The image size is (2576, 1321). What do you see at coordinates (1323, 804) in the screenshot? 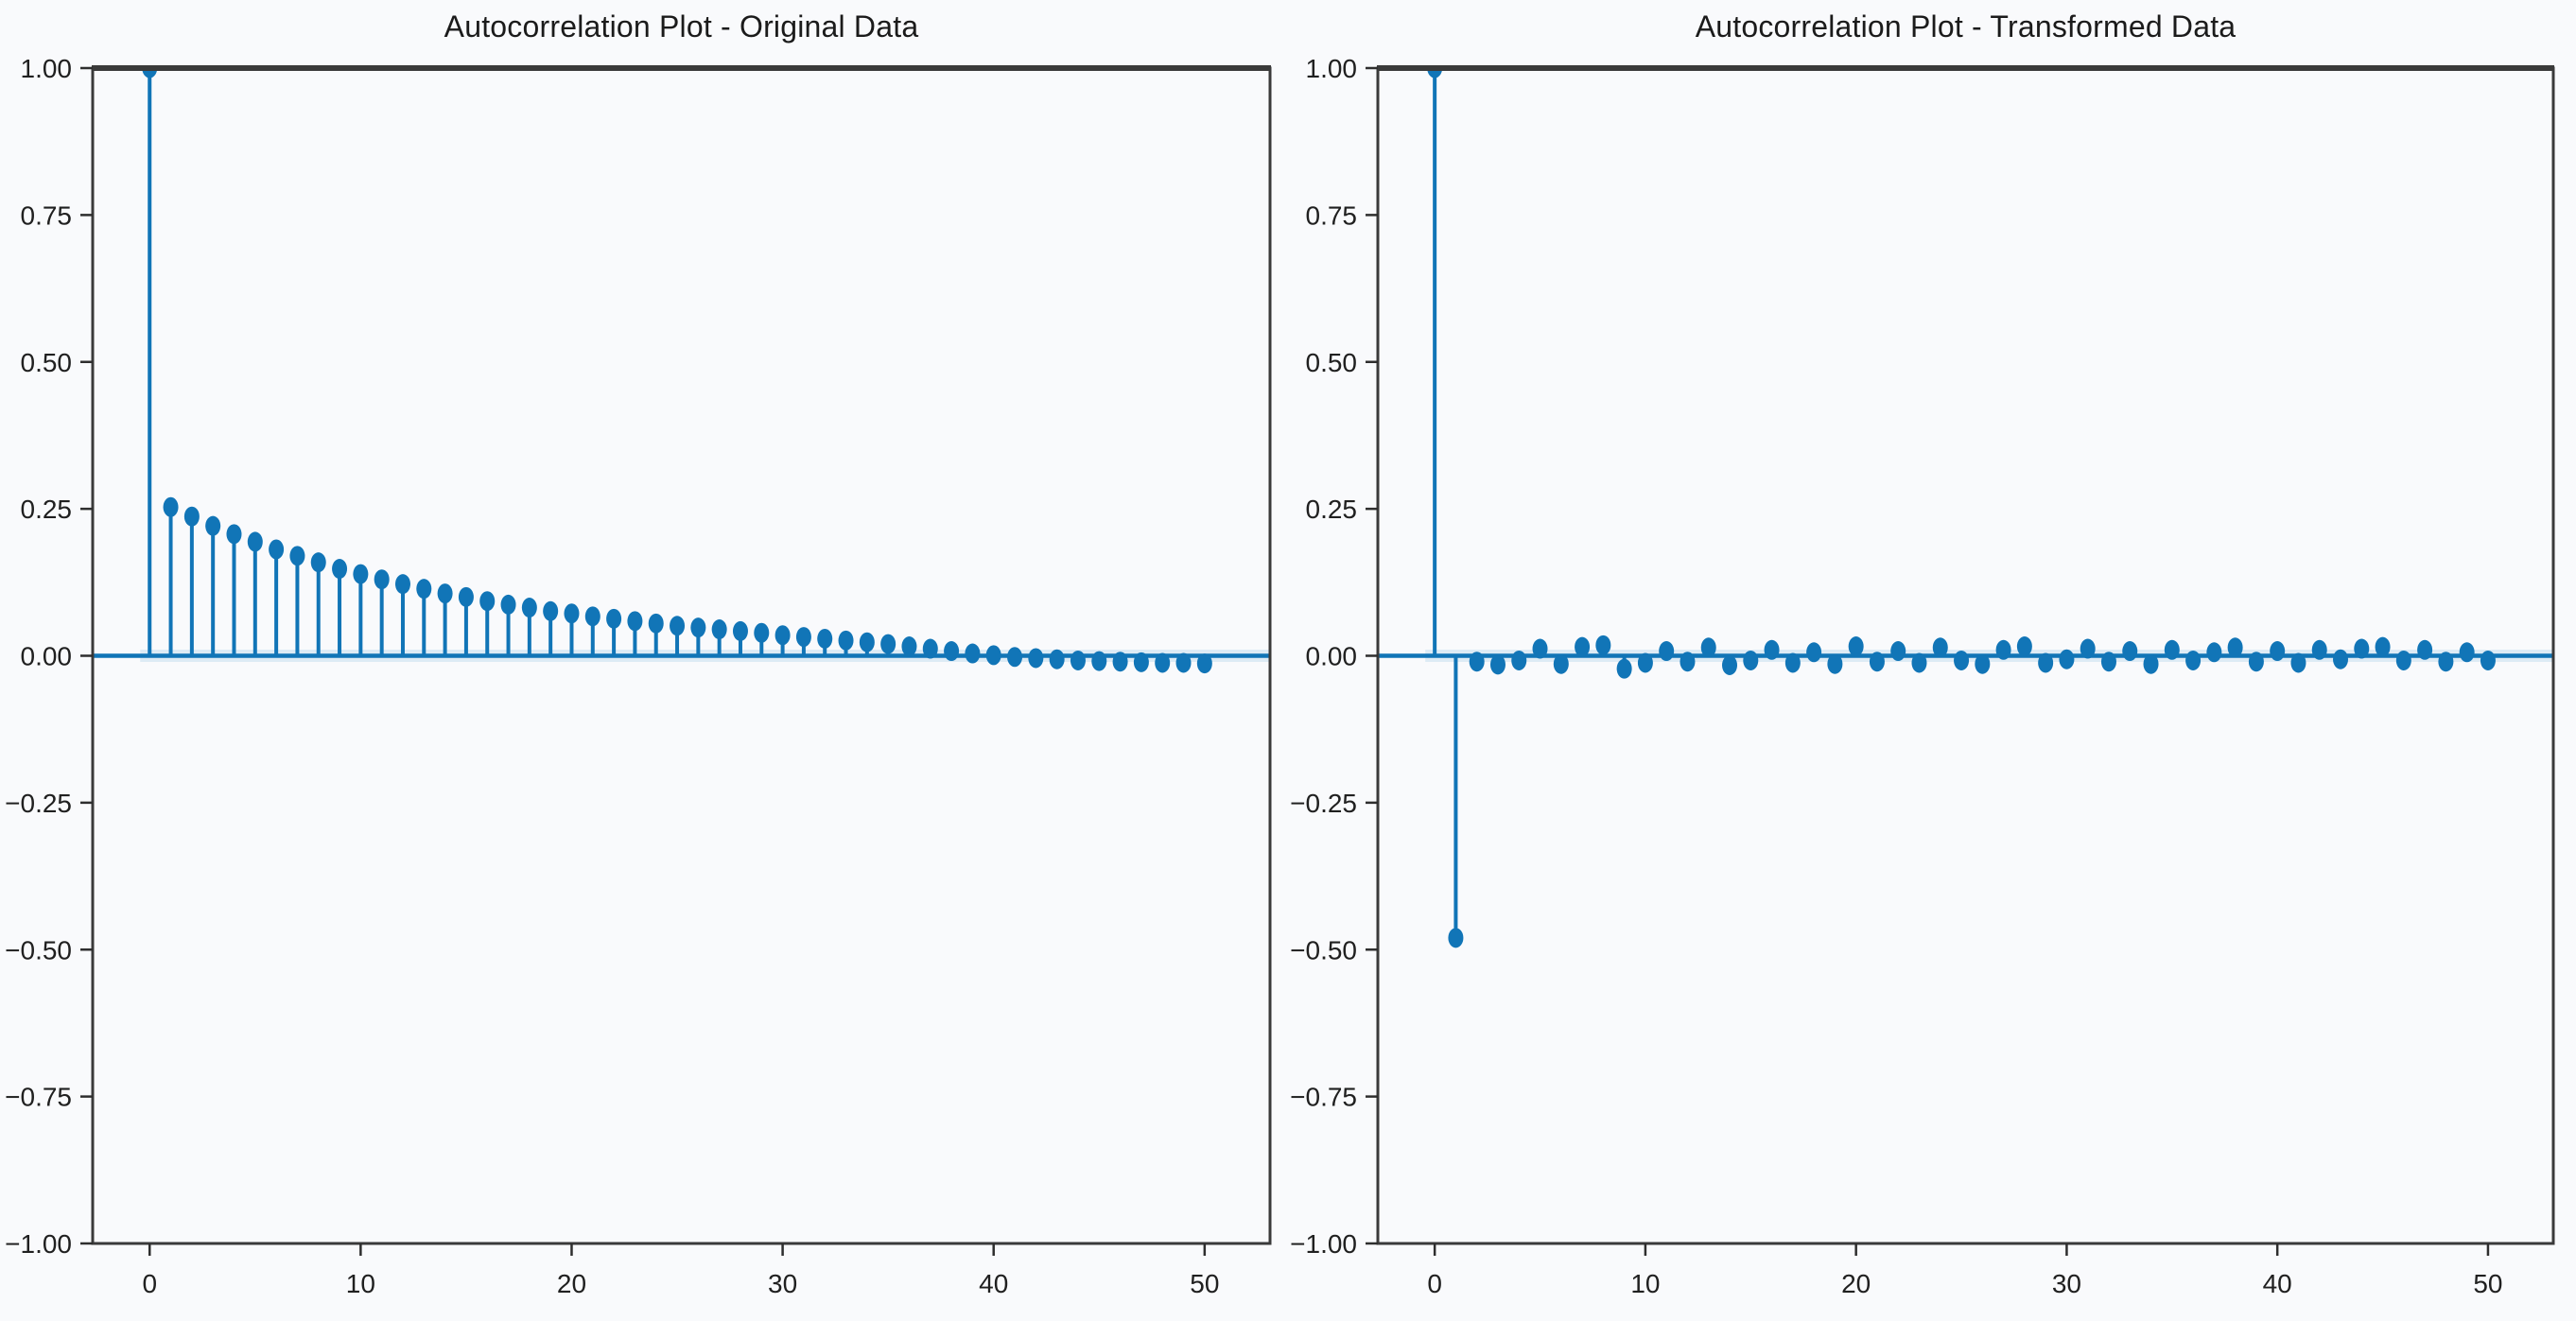
I see `y-tick-label: −0.25` at bounding box center [1323, 804].